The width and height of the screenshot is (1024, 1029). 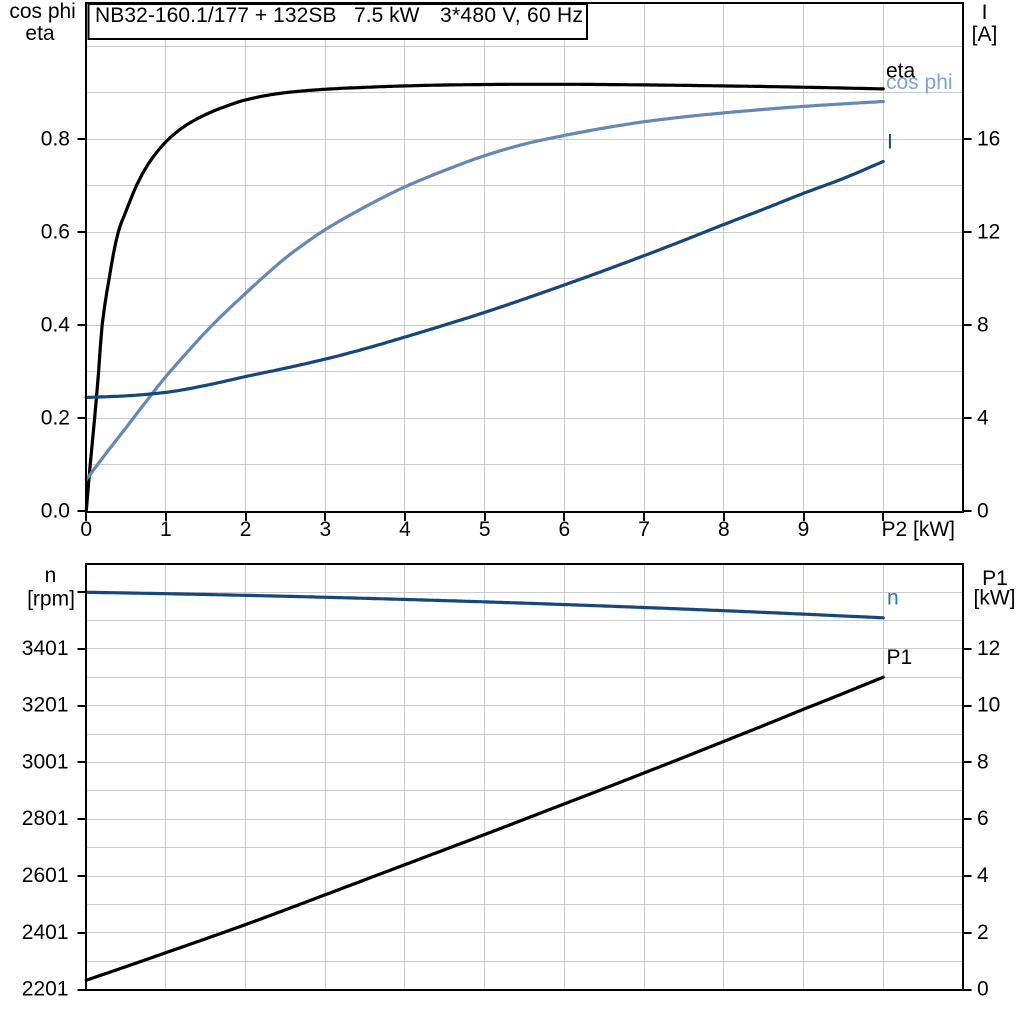 What do you see at coordinates (485, 529) in the screenshot?
I see `svg-text: 5` at bounding box center [485, 529].